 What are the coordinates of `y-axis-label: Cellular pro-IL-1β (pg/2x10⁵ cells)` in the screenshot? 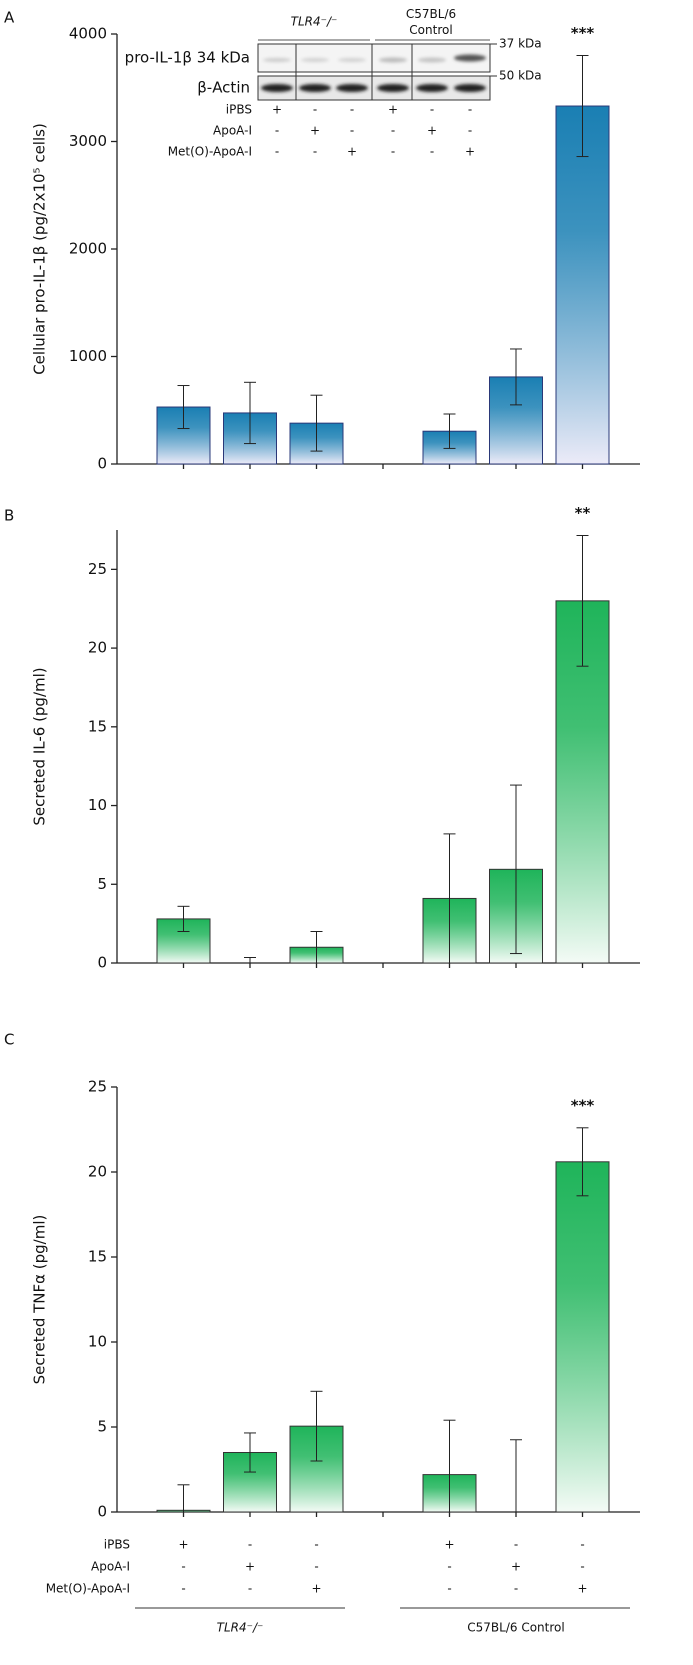 It's located at (40, 249).